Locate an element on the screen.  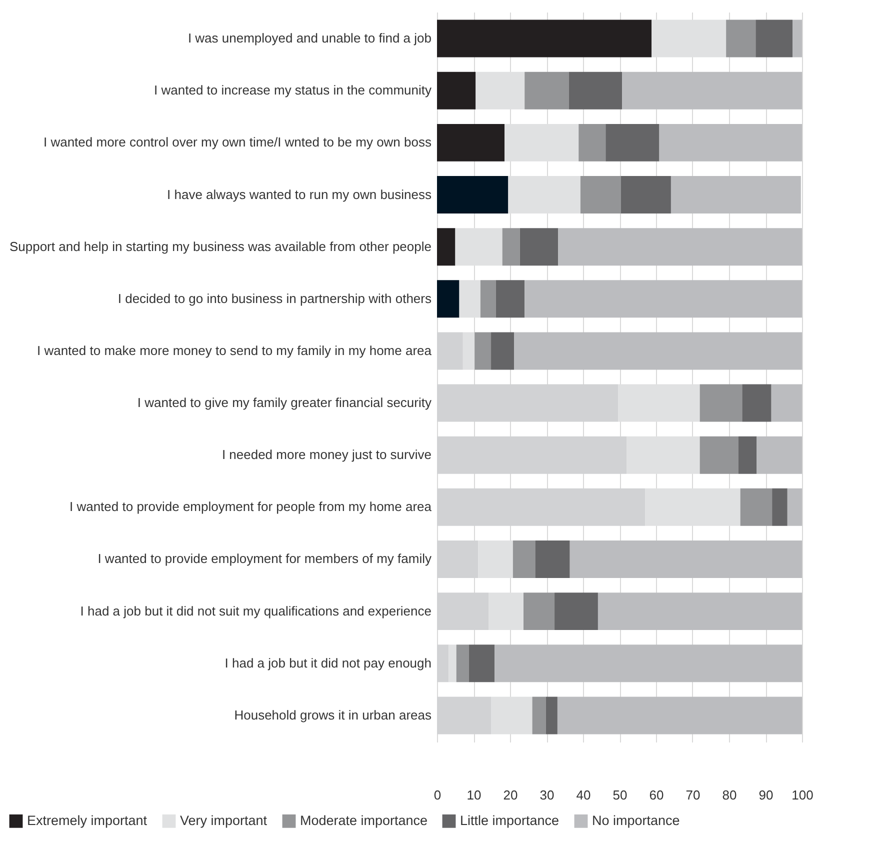
legend-label: Moderate importance is located at coordinates (364, 820).